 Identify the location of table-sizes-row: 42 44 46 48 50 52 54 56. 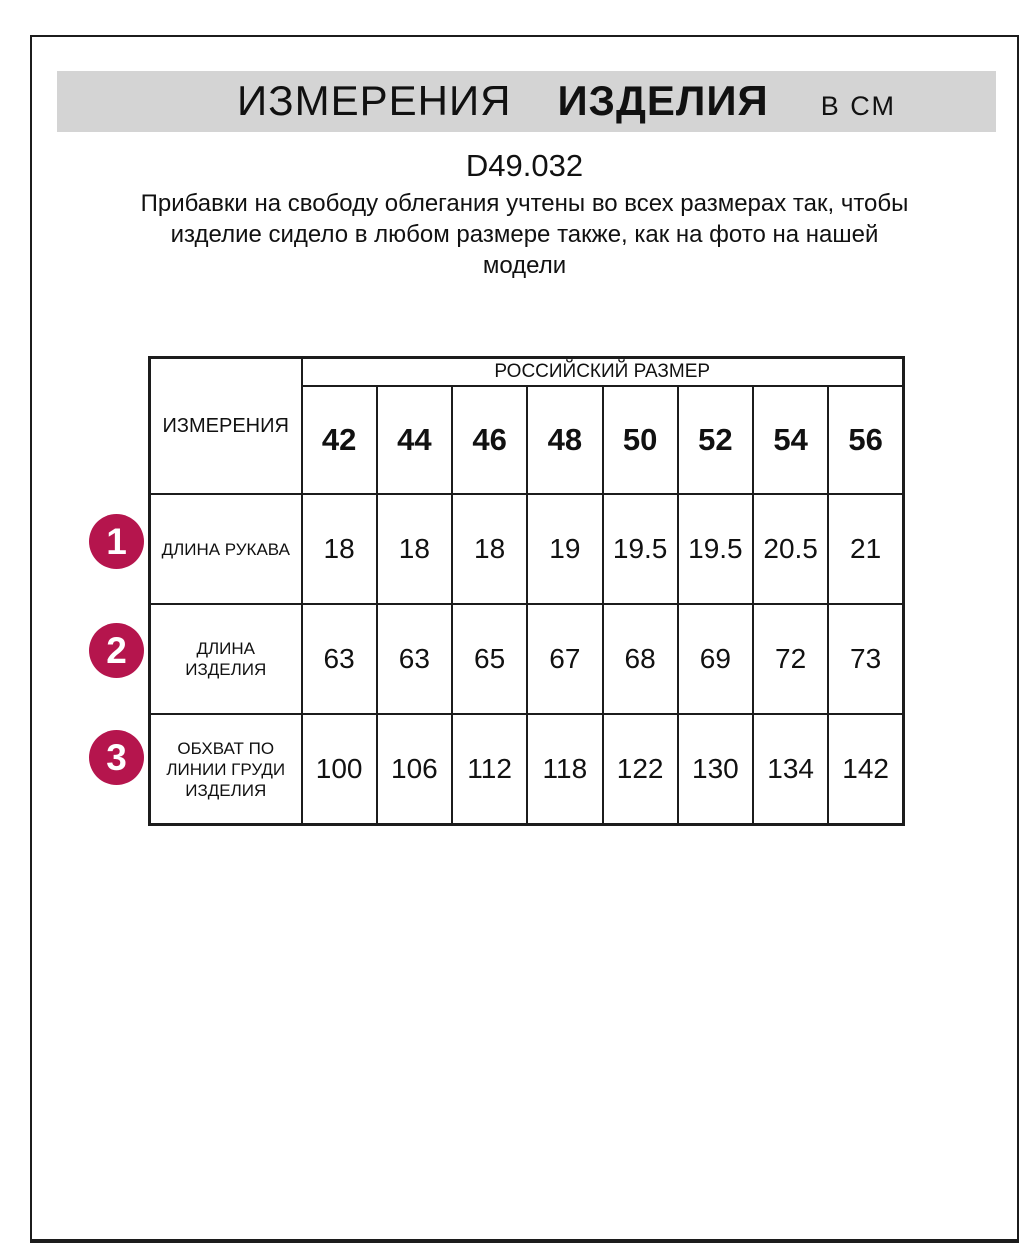
(527, 440).